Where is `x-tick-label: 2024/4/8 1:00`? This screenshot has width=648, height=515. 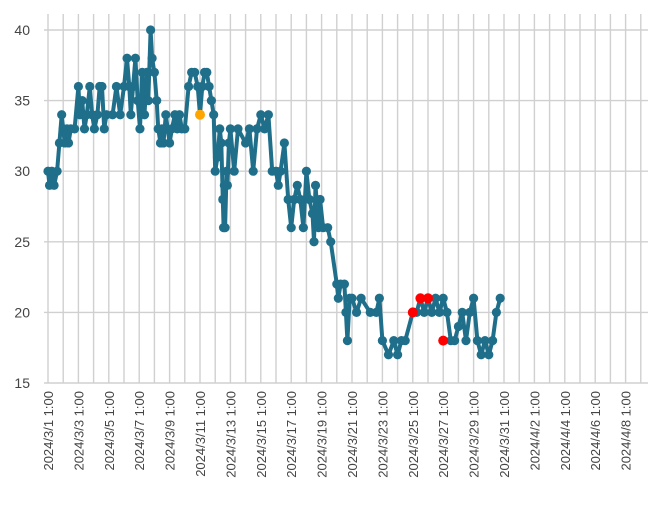
x-tick-label: 2024/4/8 1:00 is located at coordinates (626, 431).